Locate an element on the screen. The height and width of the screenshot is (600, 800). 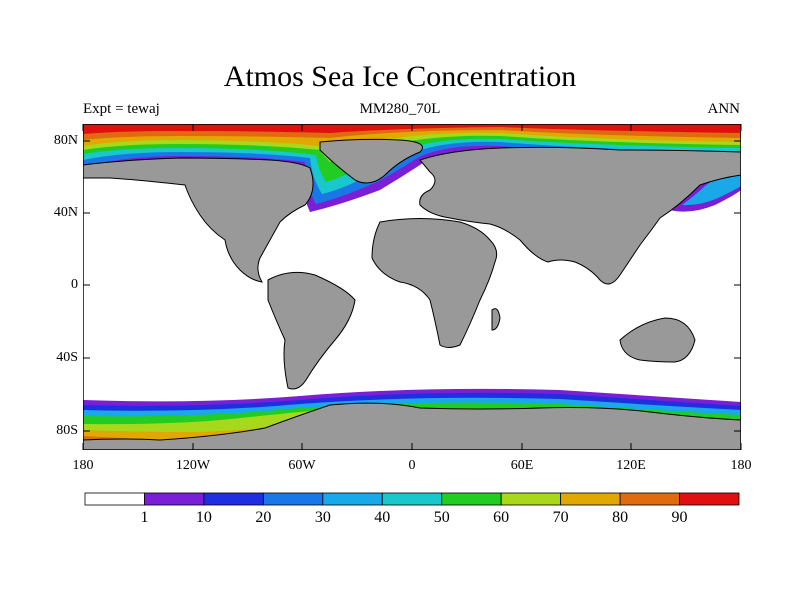
arctic-sea-ice is located at coordinates (412, 168).